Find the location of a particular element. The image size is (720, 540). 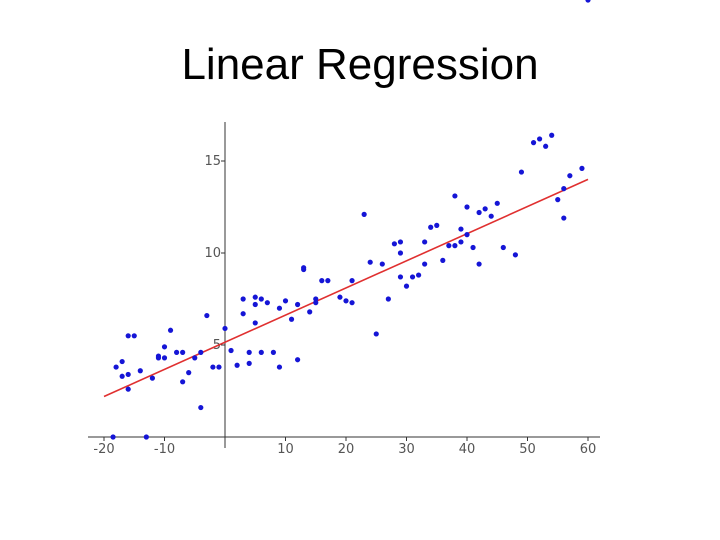

y-tick-label: 10 is located at coordinates (212, 253).